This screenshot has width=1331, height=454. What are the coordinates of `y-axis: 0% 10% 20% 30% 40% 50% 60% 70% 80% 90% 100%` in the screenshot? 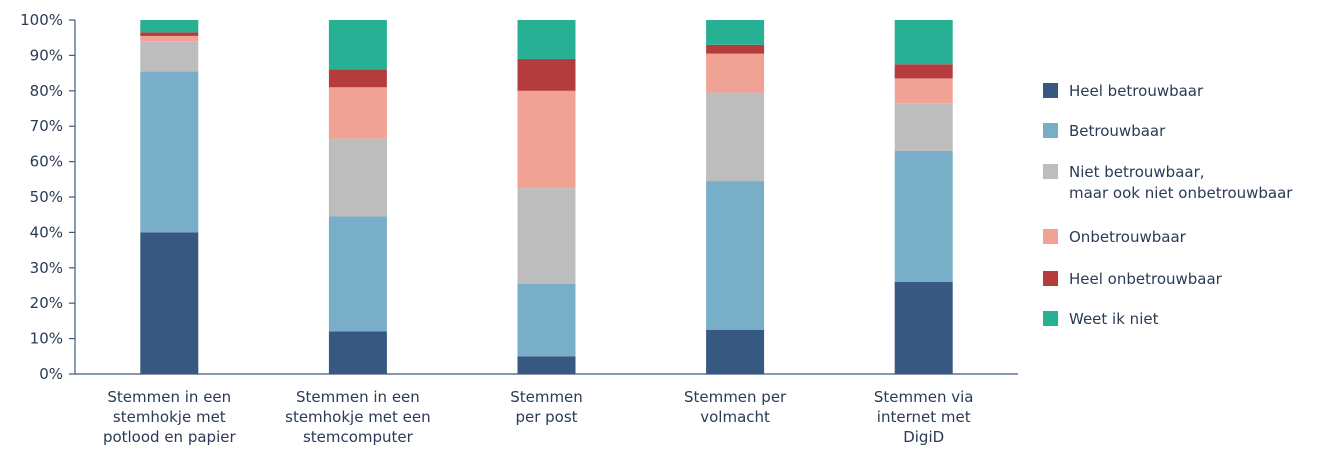 It's located at (48, 197).